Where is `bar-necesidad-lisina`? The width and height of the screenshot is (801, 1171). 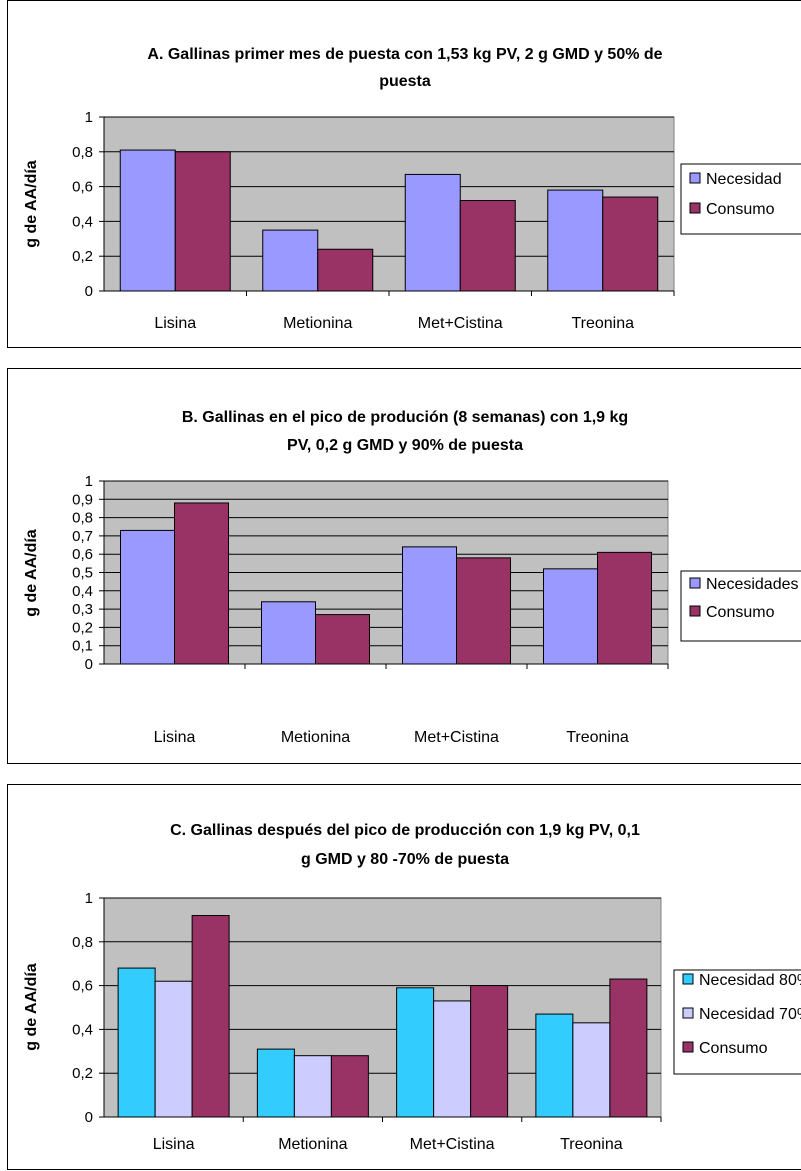 bar-necesidad-lisina is located at coordinates (147, 220).